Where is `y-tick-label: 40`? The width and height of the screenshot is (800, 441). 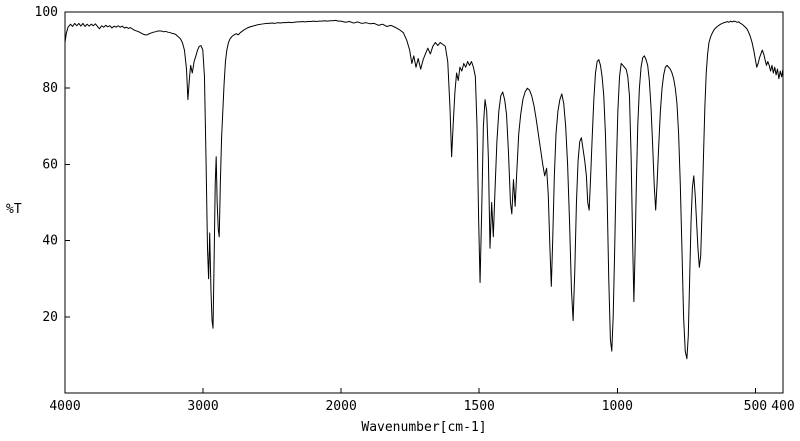 y-tick-label: 40 is located at coordinates (50, 241).